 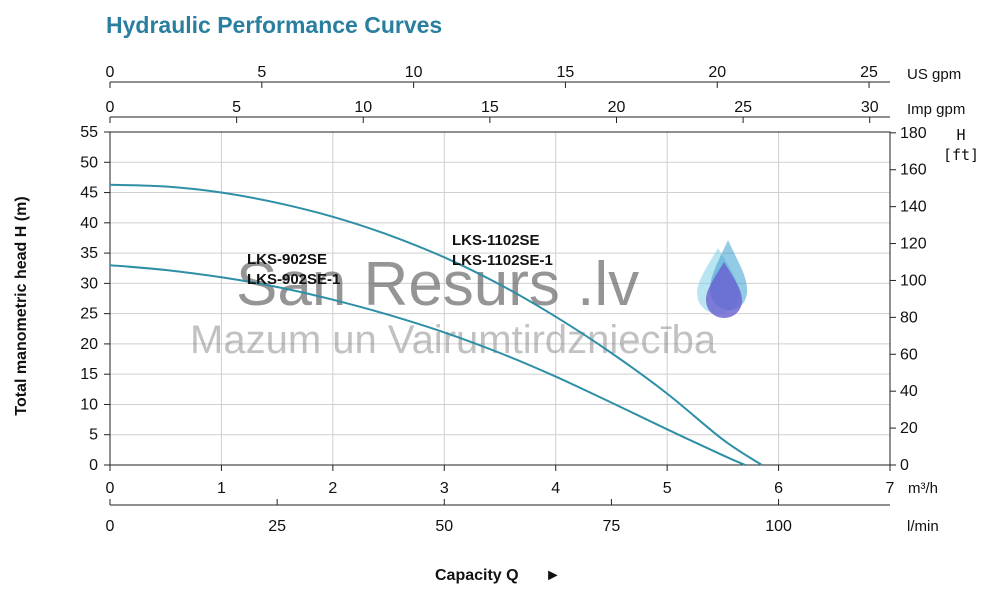 What do you see at coordinates (414, 72) in the screenshot?
I see `us-gpm-tick-label: 10` at bounding box center [414, 72].